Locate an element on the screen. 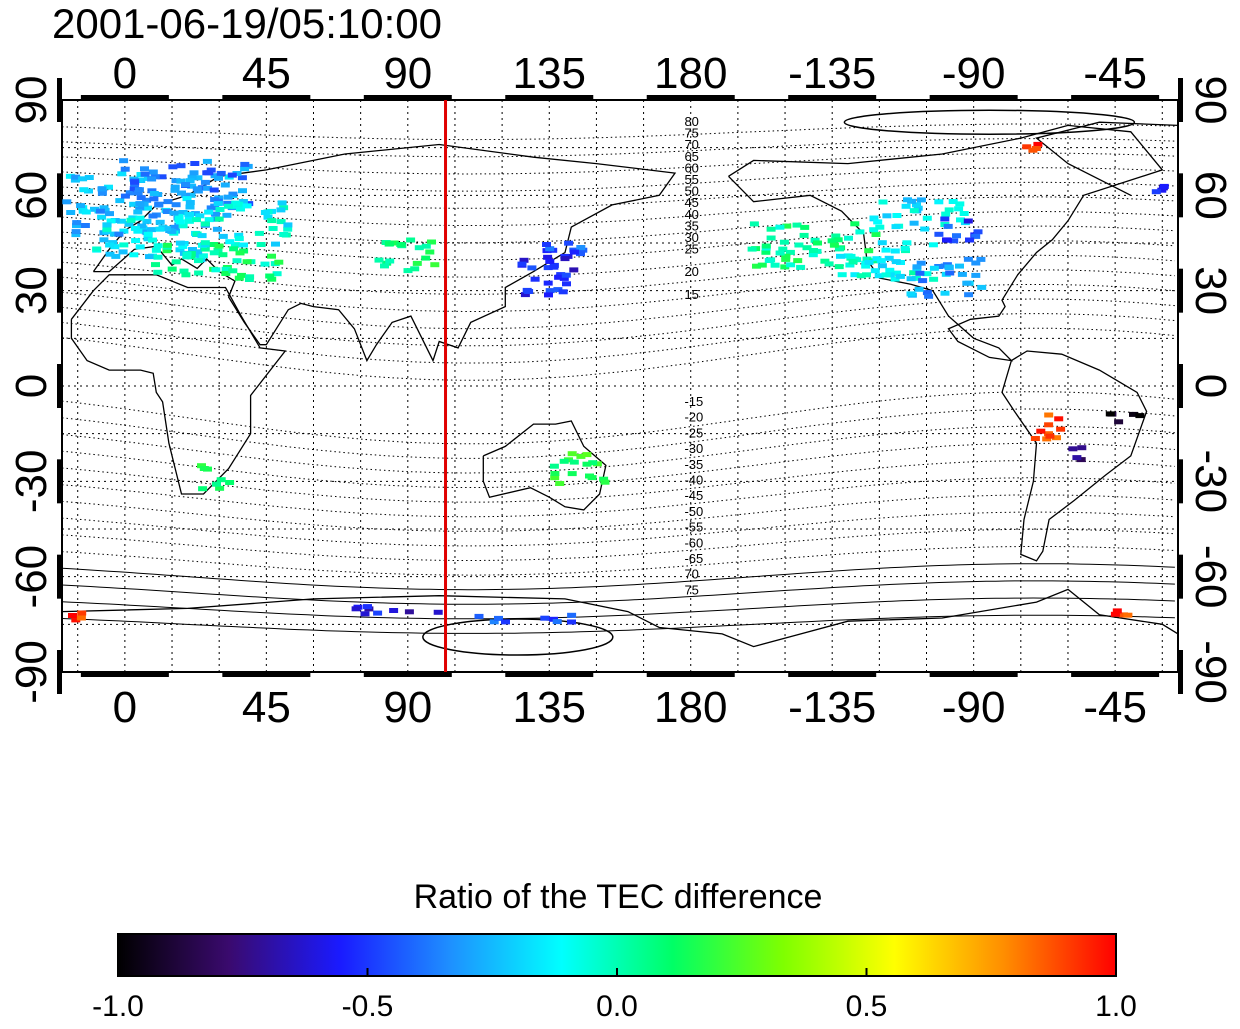 The image size is (1240, 1029). left-latitude-label: 30 is located at coordinates (31, 290).